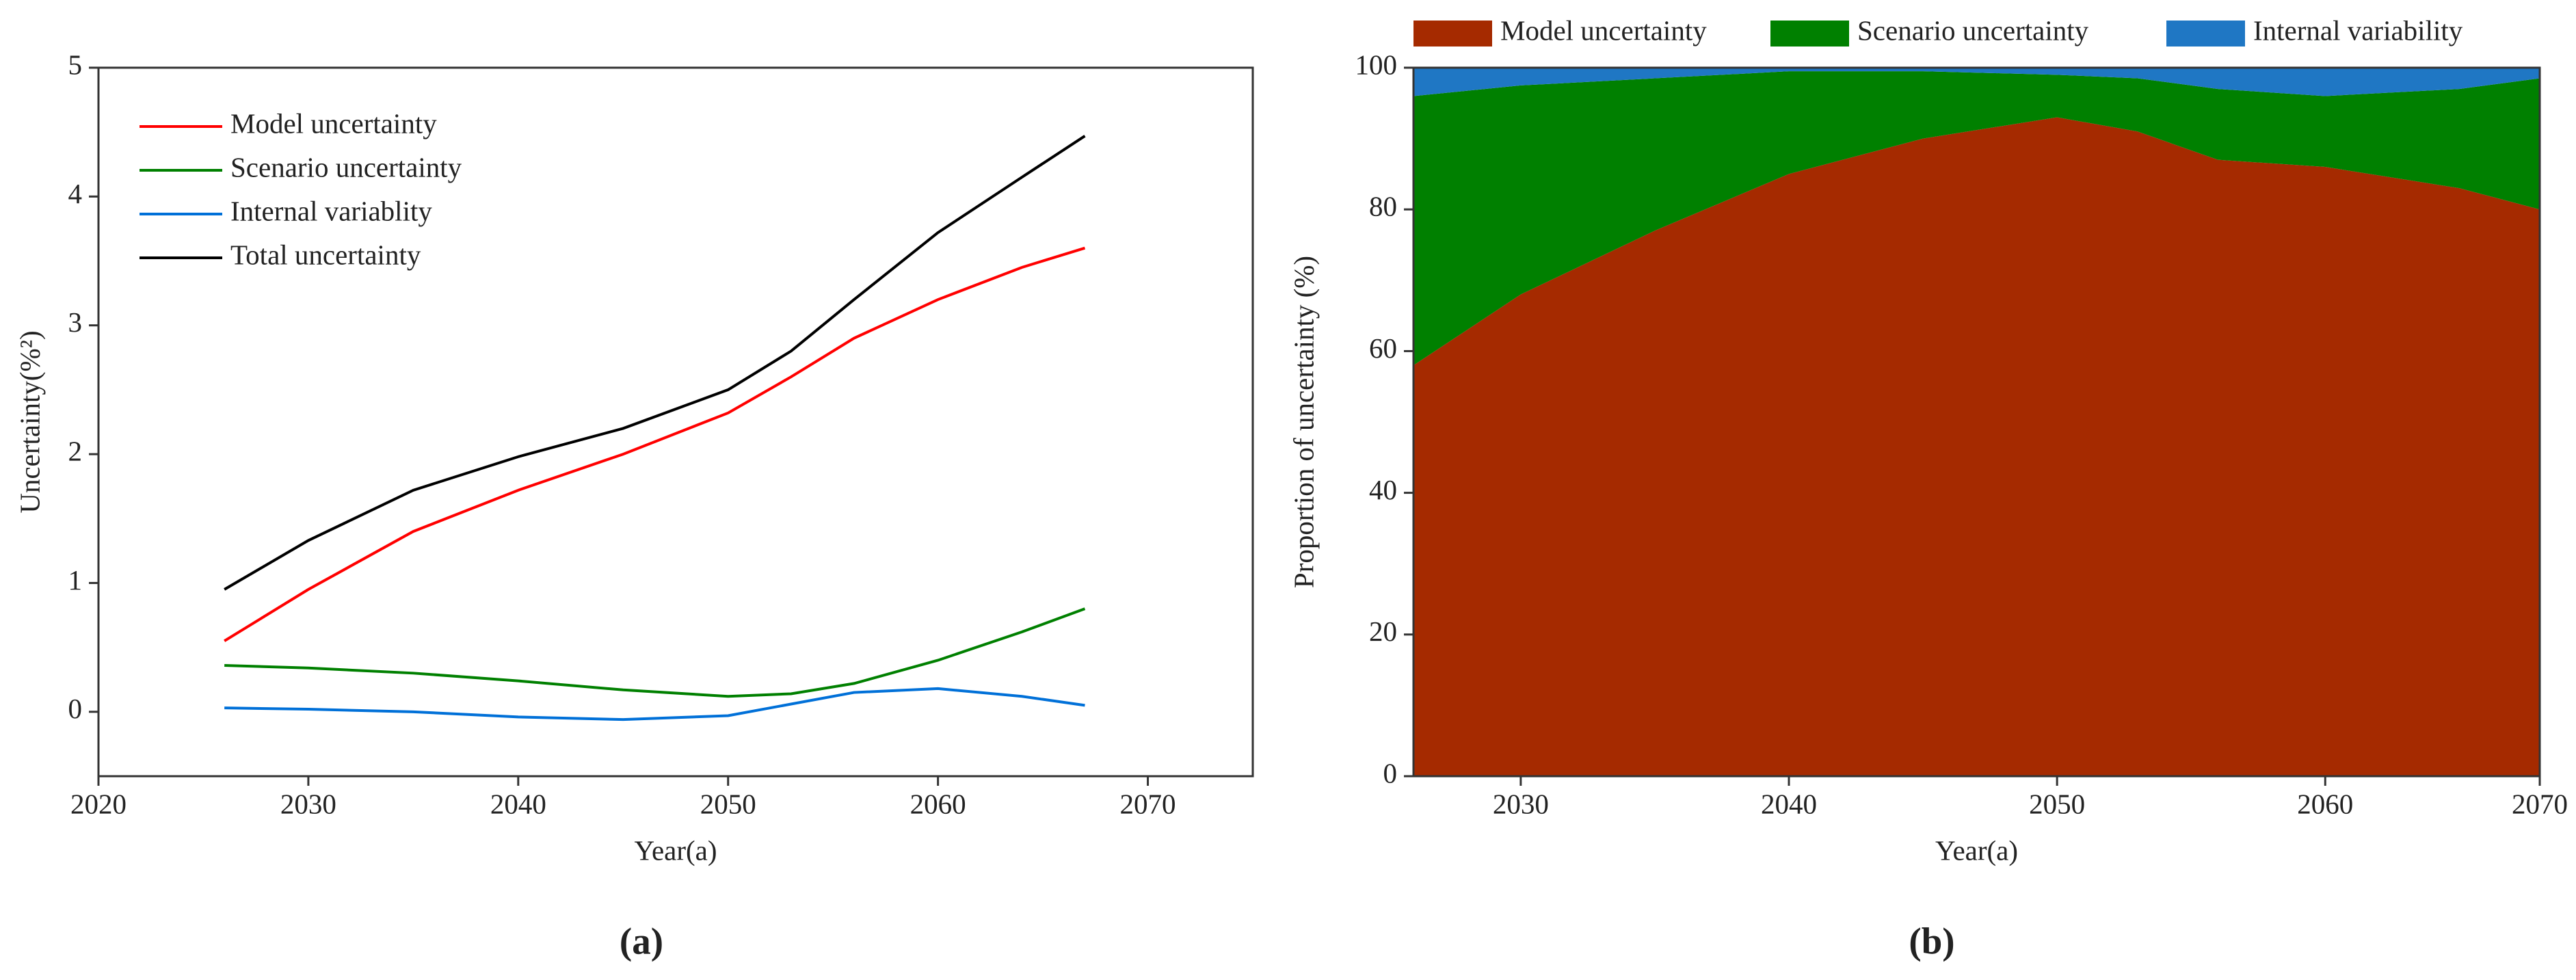 Image resolution: width=2576 pixels, height=980 pixels. What do you see at coordinates (1303, 422) in the screenshot?
I see `y-axis-title: Proportion of uncertainty (%)` at bounding box center [1303, 422].